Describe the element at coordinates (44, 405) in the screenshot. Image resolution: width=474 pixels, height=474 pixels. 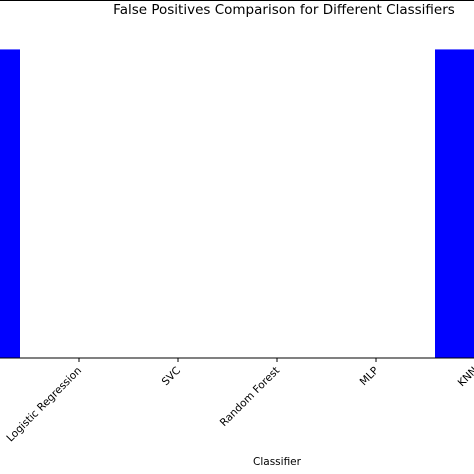
I see `x-tick-label: Logistic Regression` at that location.